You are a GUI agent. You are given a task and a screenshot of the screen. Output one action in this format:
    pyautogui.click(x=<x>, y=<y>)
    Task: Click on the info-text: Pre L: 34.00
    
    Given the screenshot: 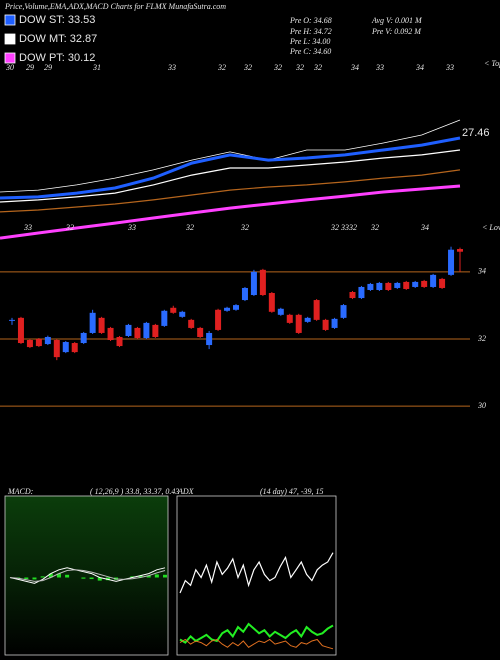 What is the action you would take?
    pyautogui.click(x=309, y=41)
    